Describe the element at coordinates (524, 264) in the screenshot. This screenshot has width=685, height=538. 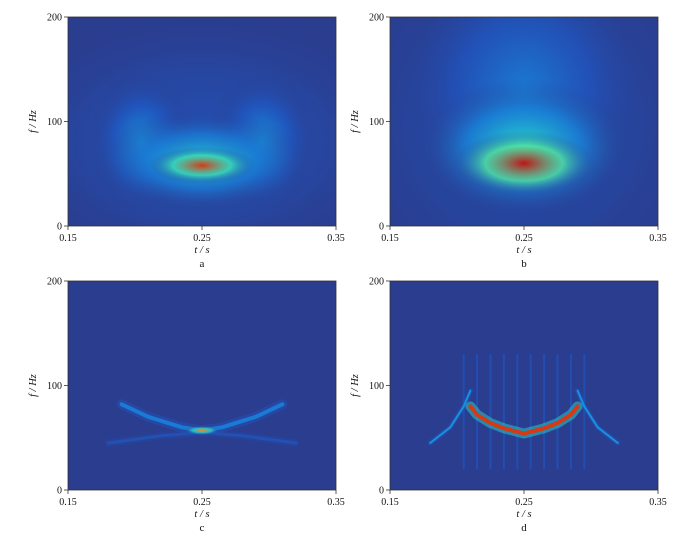
I see `panel-letter: b` at that location.